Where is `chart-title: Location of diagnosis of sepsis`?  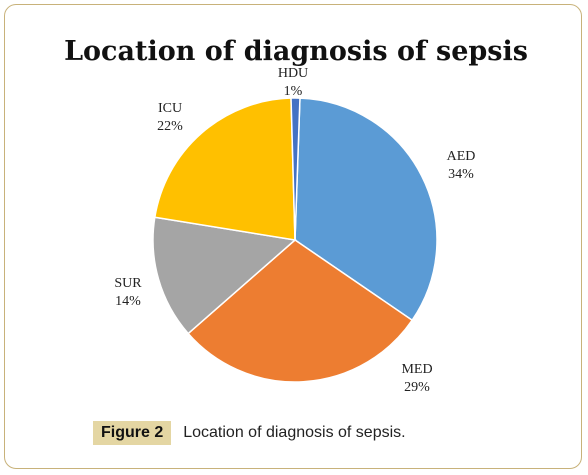 chart-title: Location of diagnosis of sepsis is located at coordinates (296, 51).